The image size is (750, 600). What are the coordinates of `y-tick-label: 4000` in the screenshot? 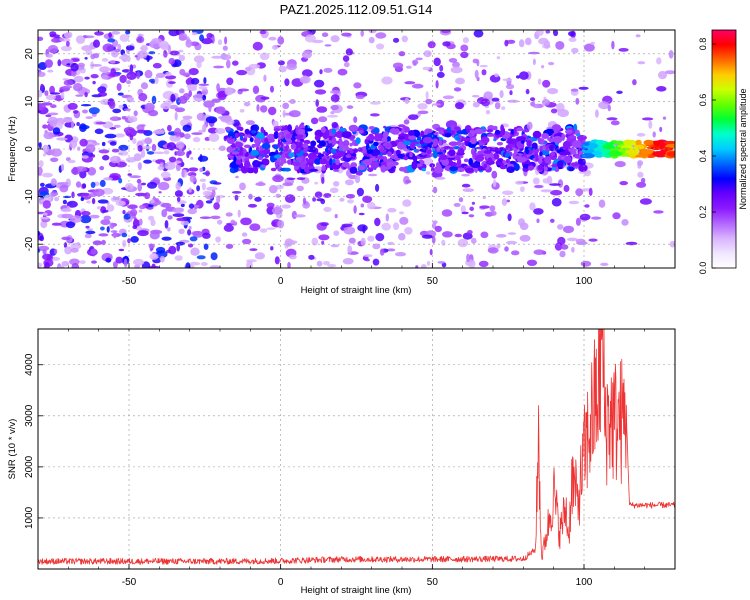 It's located at (29, 364).